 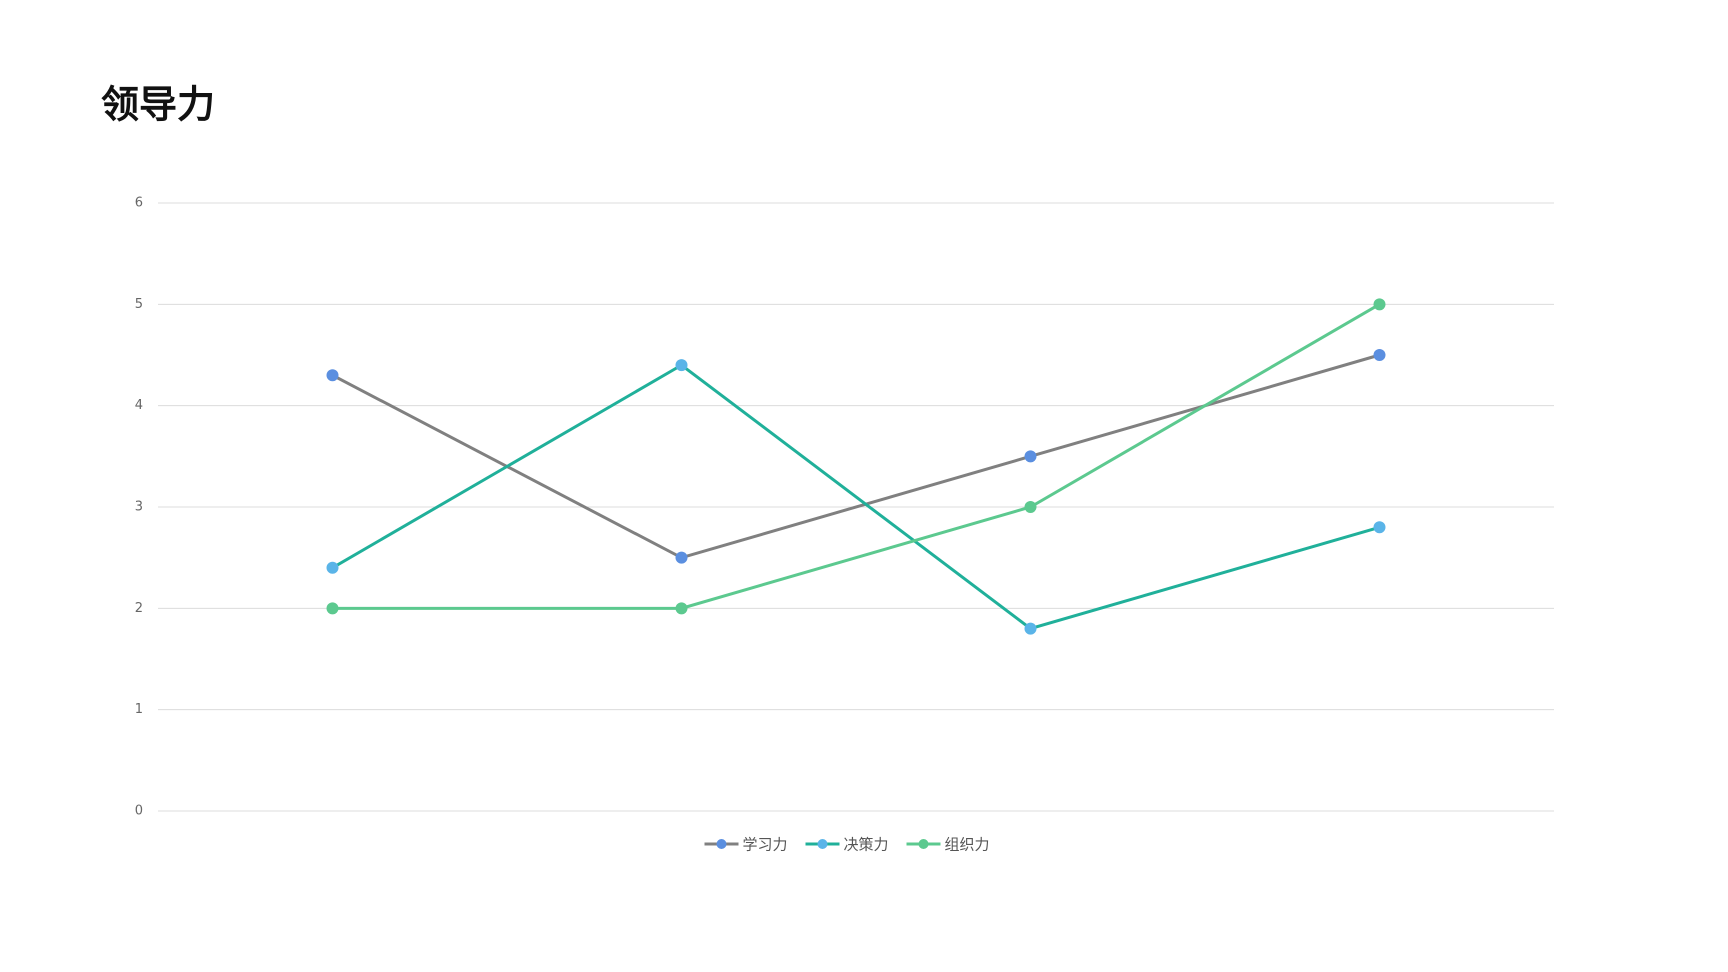 I want to click on y-tick-label: 6, so click(x=139, y=203).